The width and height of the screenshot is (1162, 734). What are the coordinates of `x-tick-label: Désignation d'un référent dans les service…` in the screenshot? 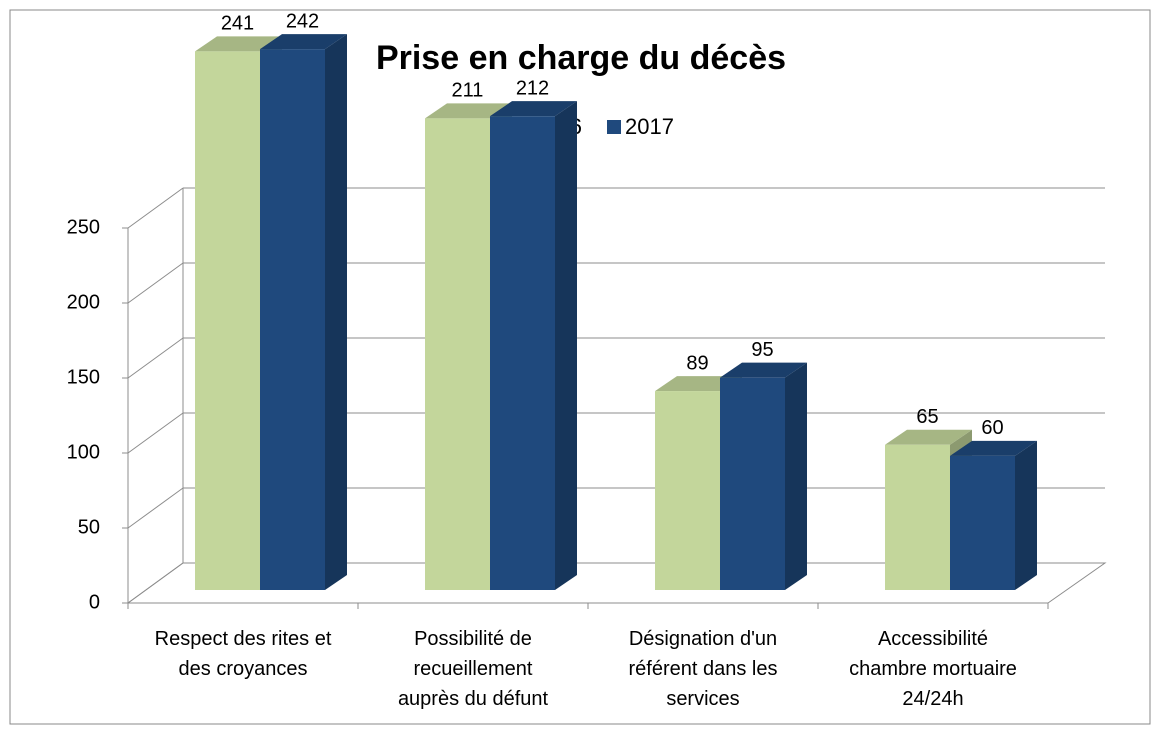 It's located at (703, 669).